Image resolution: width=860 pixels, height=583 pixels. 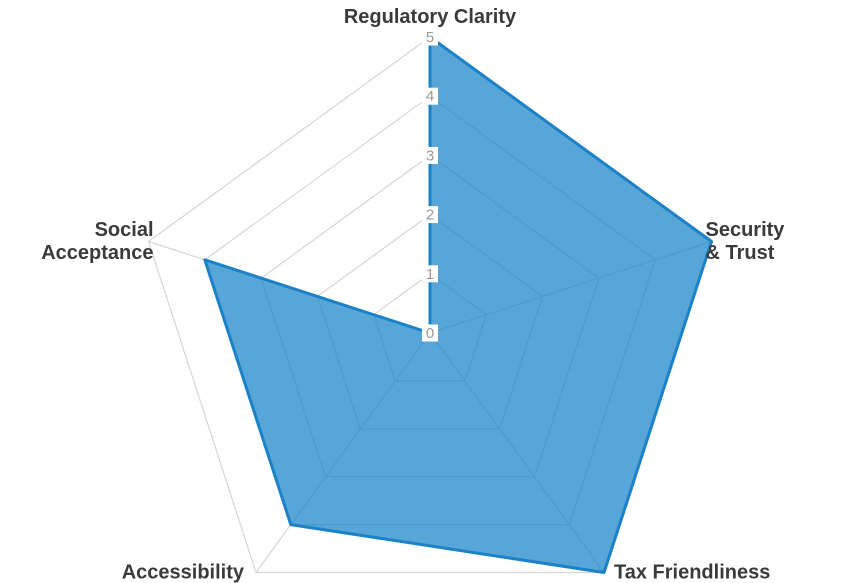 I want to click on axis-label: Acceptance, so click(x=97, y=253).